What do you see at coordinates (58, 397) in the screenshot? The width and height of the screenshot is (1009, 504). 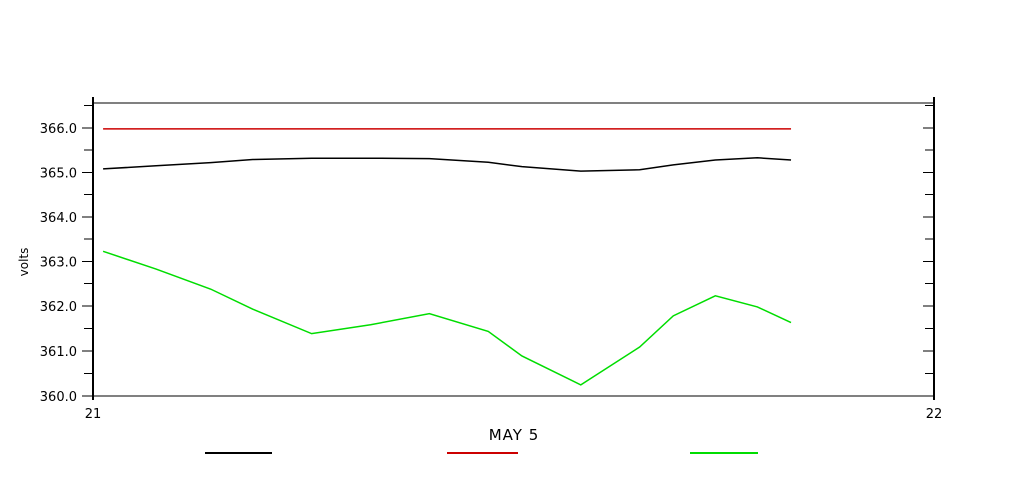 I see `y-tick-label: 360.0` at bounding box center [58, 397].